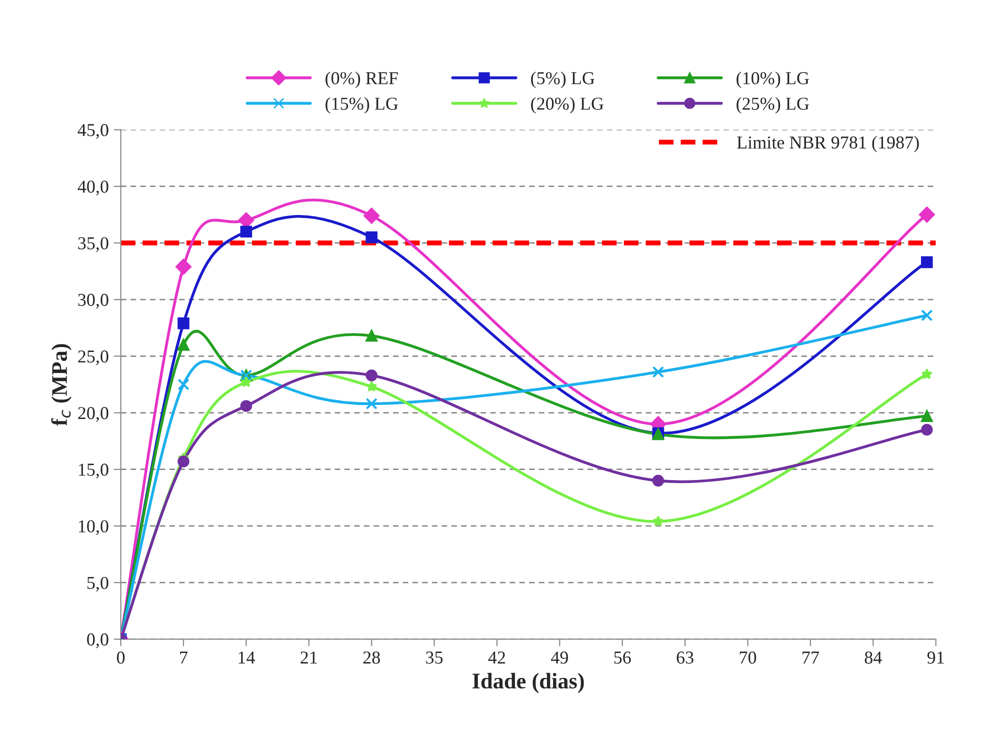 The height and width of the screenshot is (733, 982). What do you see at coordinates (93, 188) in the screenshot?
I see `y-tick-label: 40,0` at bounding box center [93, 188].